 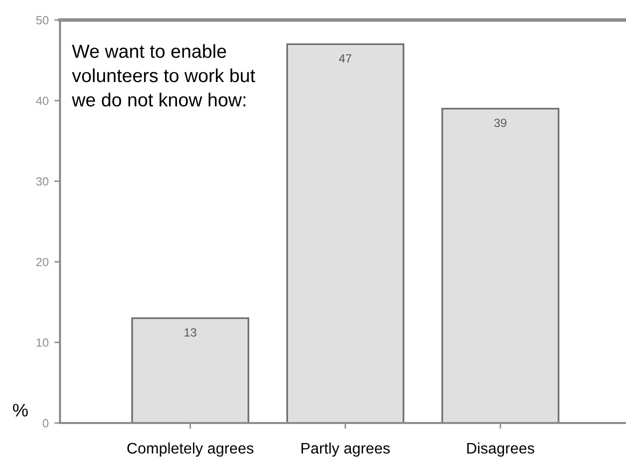 What do you see at coordinates (346, 449) in the screenshot?
I see `x-tick-label: Partly agrees` at bounding box center [346, 449].